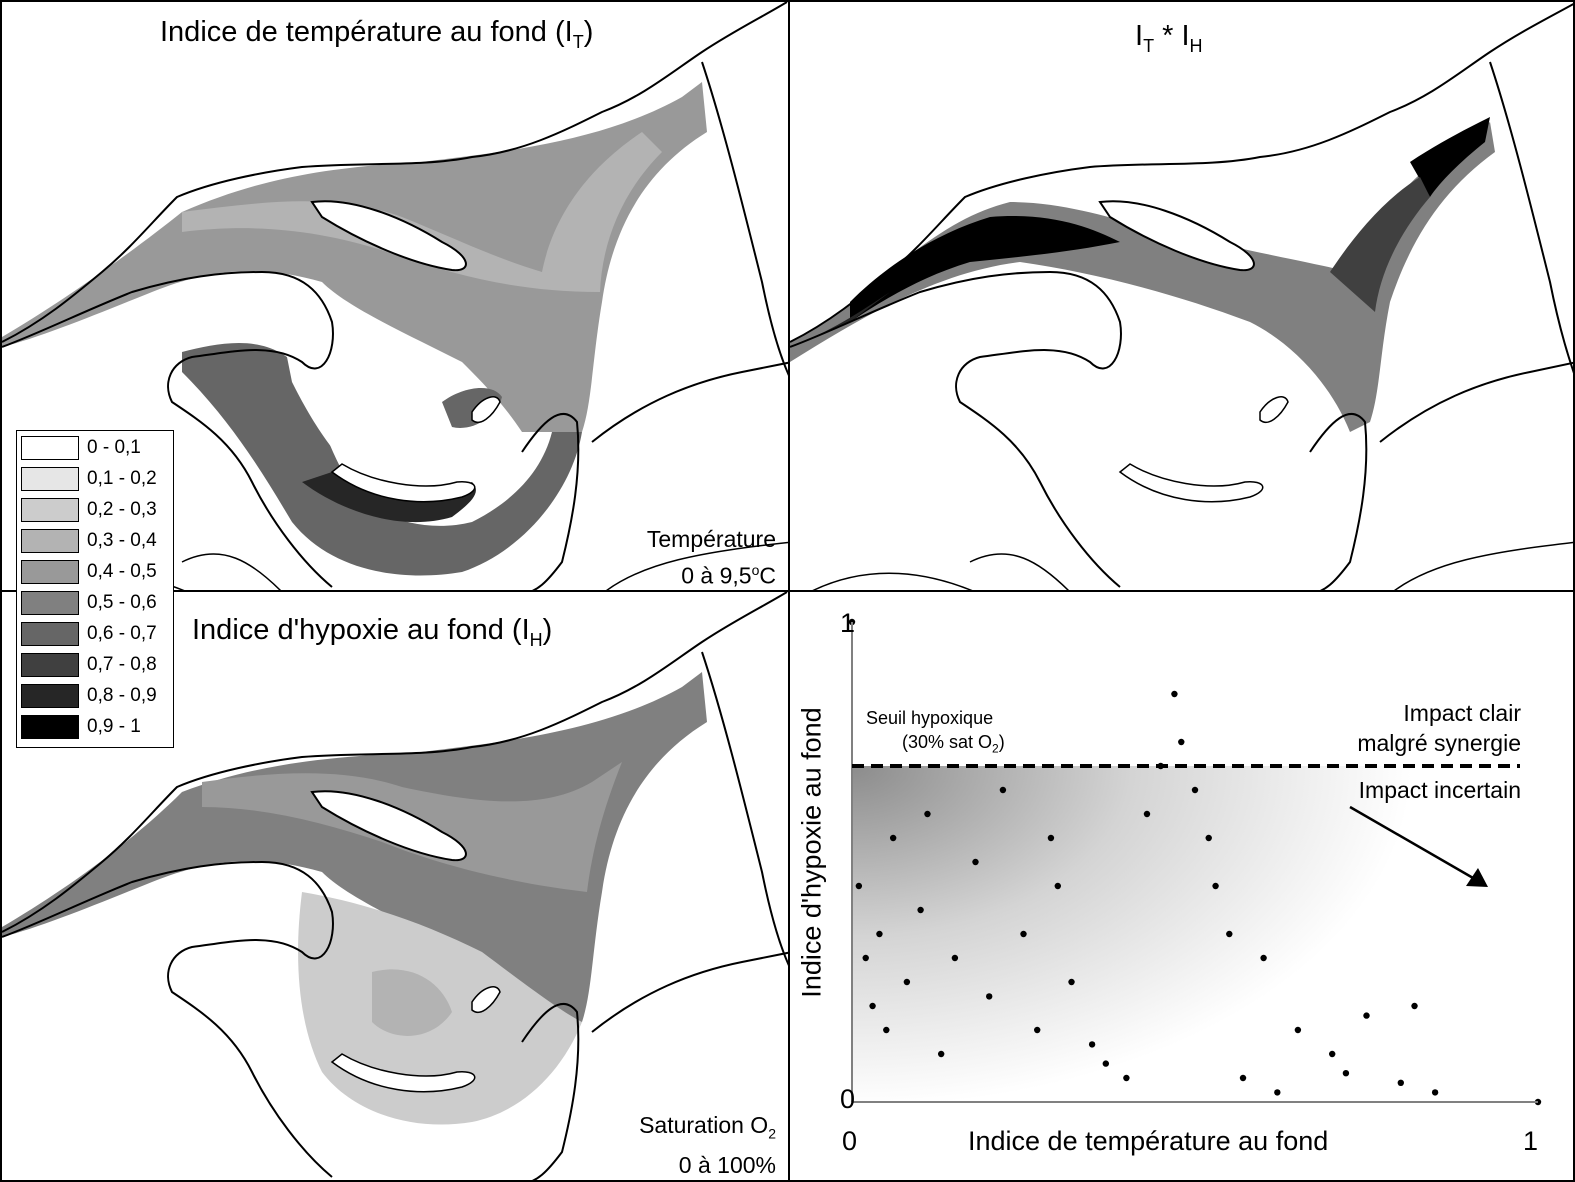 This screenshot has height=1182, width=1575. What do you see at coordinates (1148, 1141) in the screenshot?
I see `x-axis-label: Indice de température au fond` at bounding box center [1148, 1141].